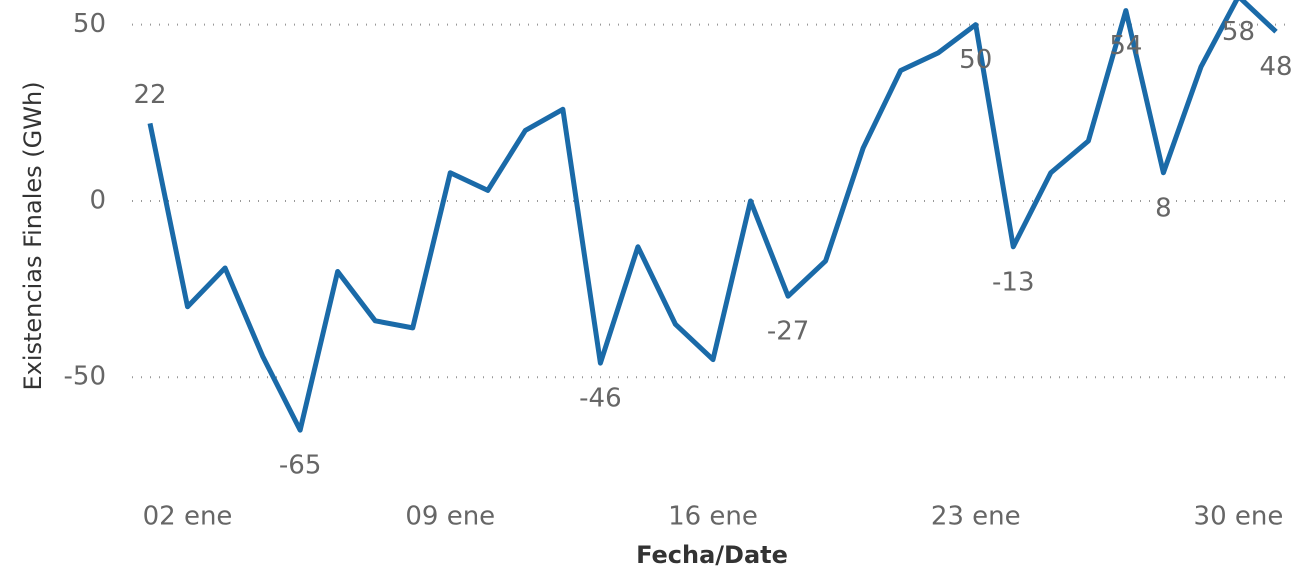  I want to click on data-label: -27, so click(788, 332).